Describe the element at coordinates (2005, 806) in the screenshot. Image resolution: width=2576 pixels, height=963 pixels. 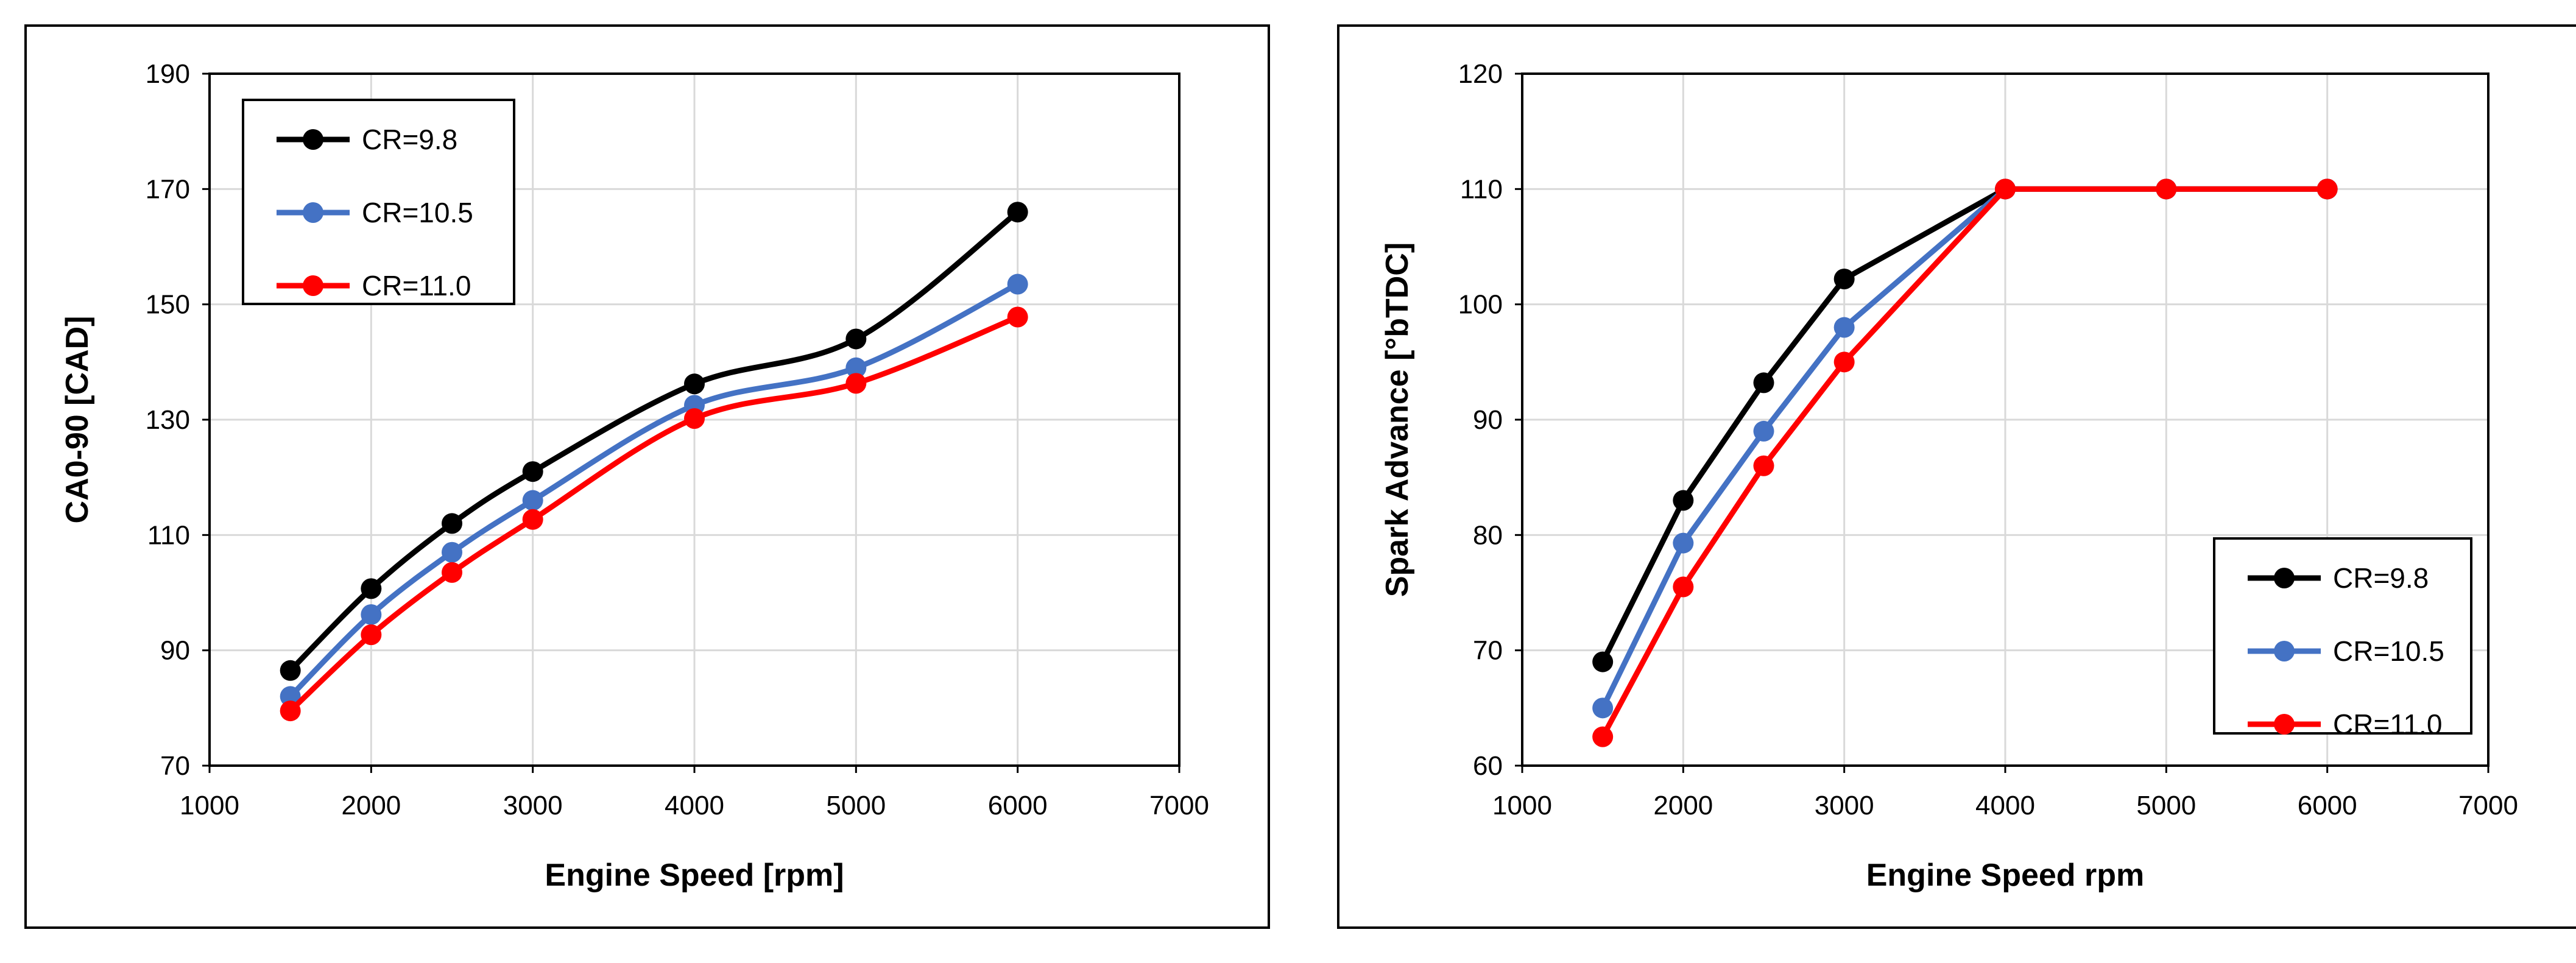
I see `c2-x-tick-label: 4000` at that location.